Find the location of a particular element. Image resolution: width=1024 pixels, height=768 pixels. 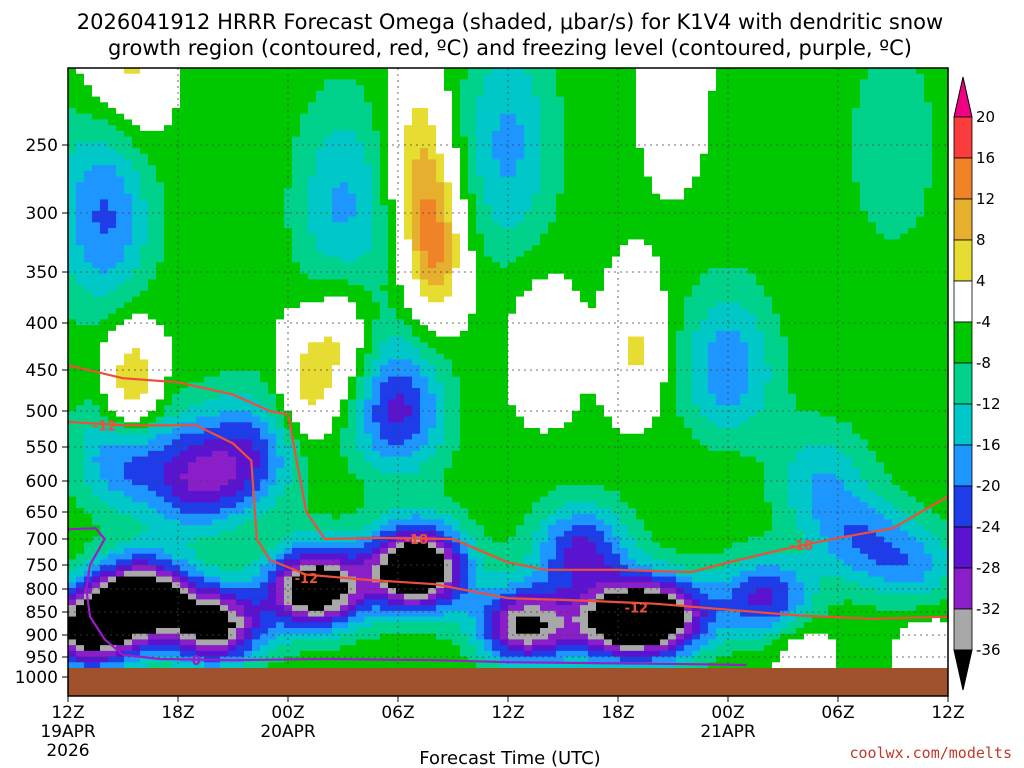

colorbar-swatch is located at coordinates (963, 383).